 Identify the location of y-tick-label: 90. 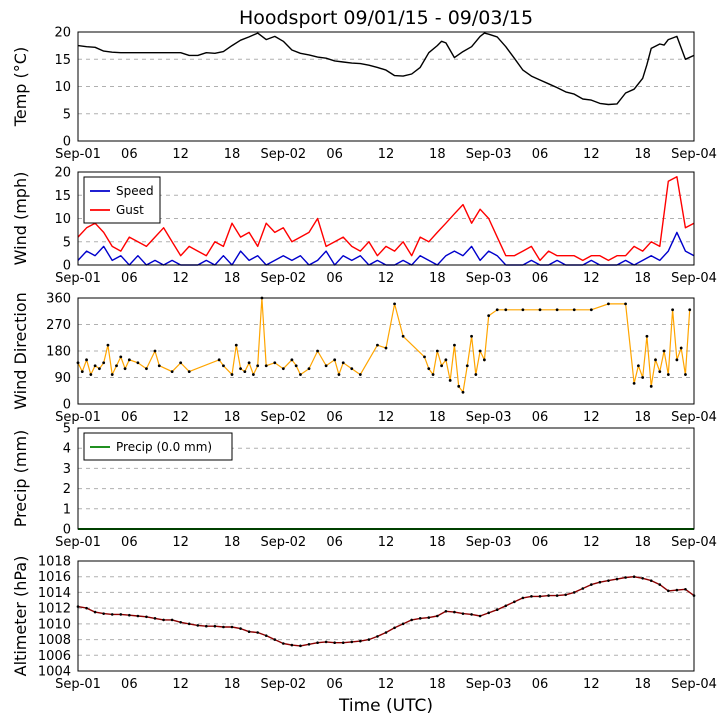
(62, 378).